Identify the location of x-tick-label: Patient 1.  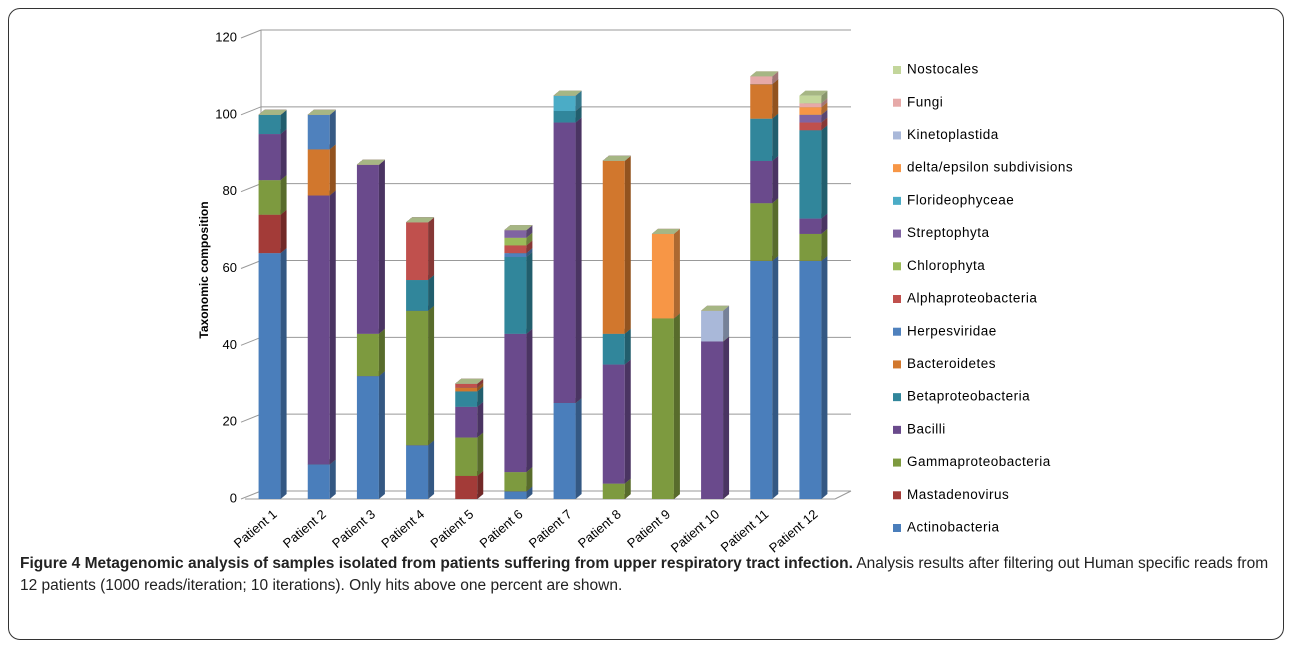
(255, 528).